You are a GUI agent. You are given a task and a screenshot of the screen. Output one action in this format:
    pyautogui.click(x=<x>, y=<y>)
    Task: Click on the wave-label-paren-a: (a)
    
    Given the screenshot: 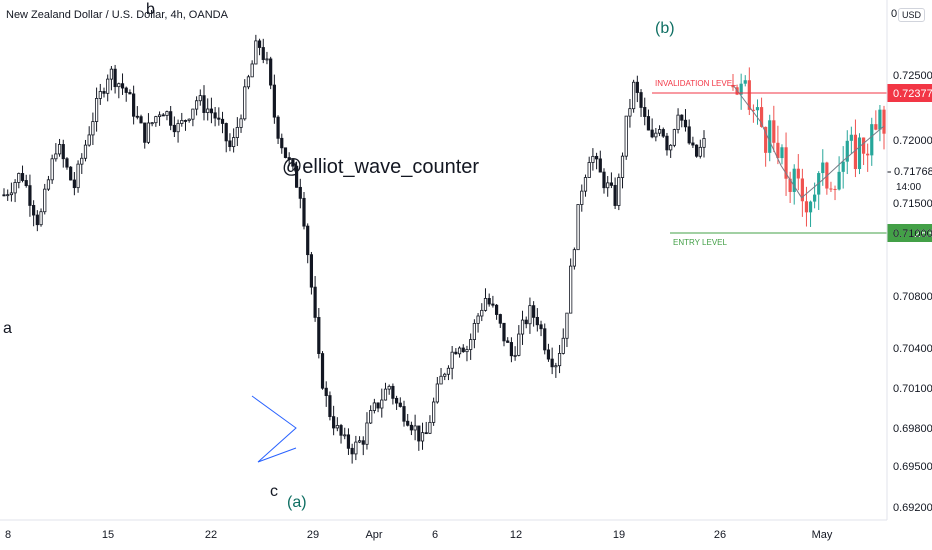 What is the action you would take?
    pyautogui.click(x=297, y=502)
    